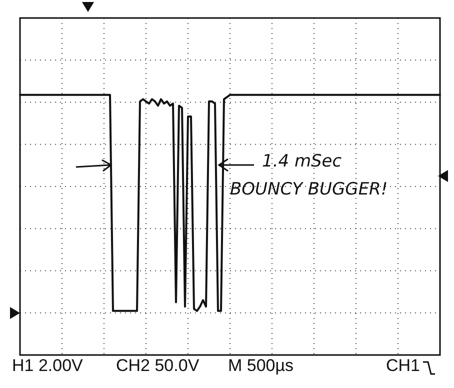  I want to click on text: CH1, so click(403, 366).